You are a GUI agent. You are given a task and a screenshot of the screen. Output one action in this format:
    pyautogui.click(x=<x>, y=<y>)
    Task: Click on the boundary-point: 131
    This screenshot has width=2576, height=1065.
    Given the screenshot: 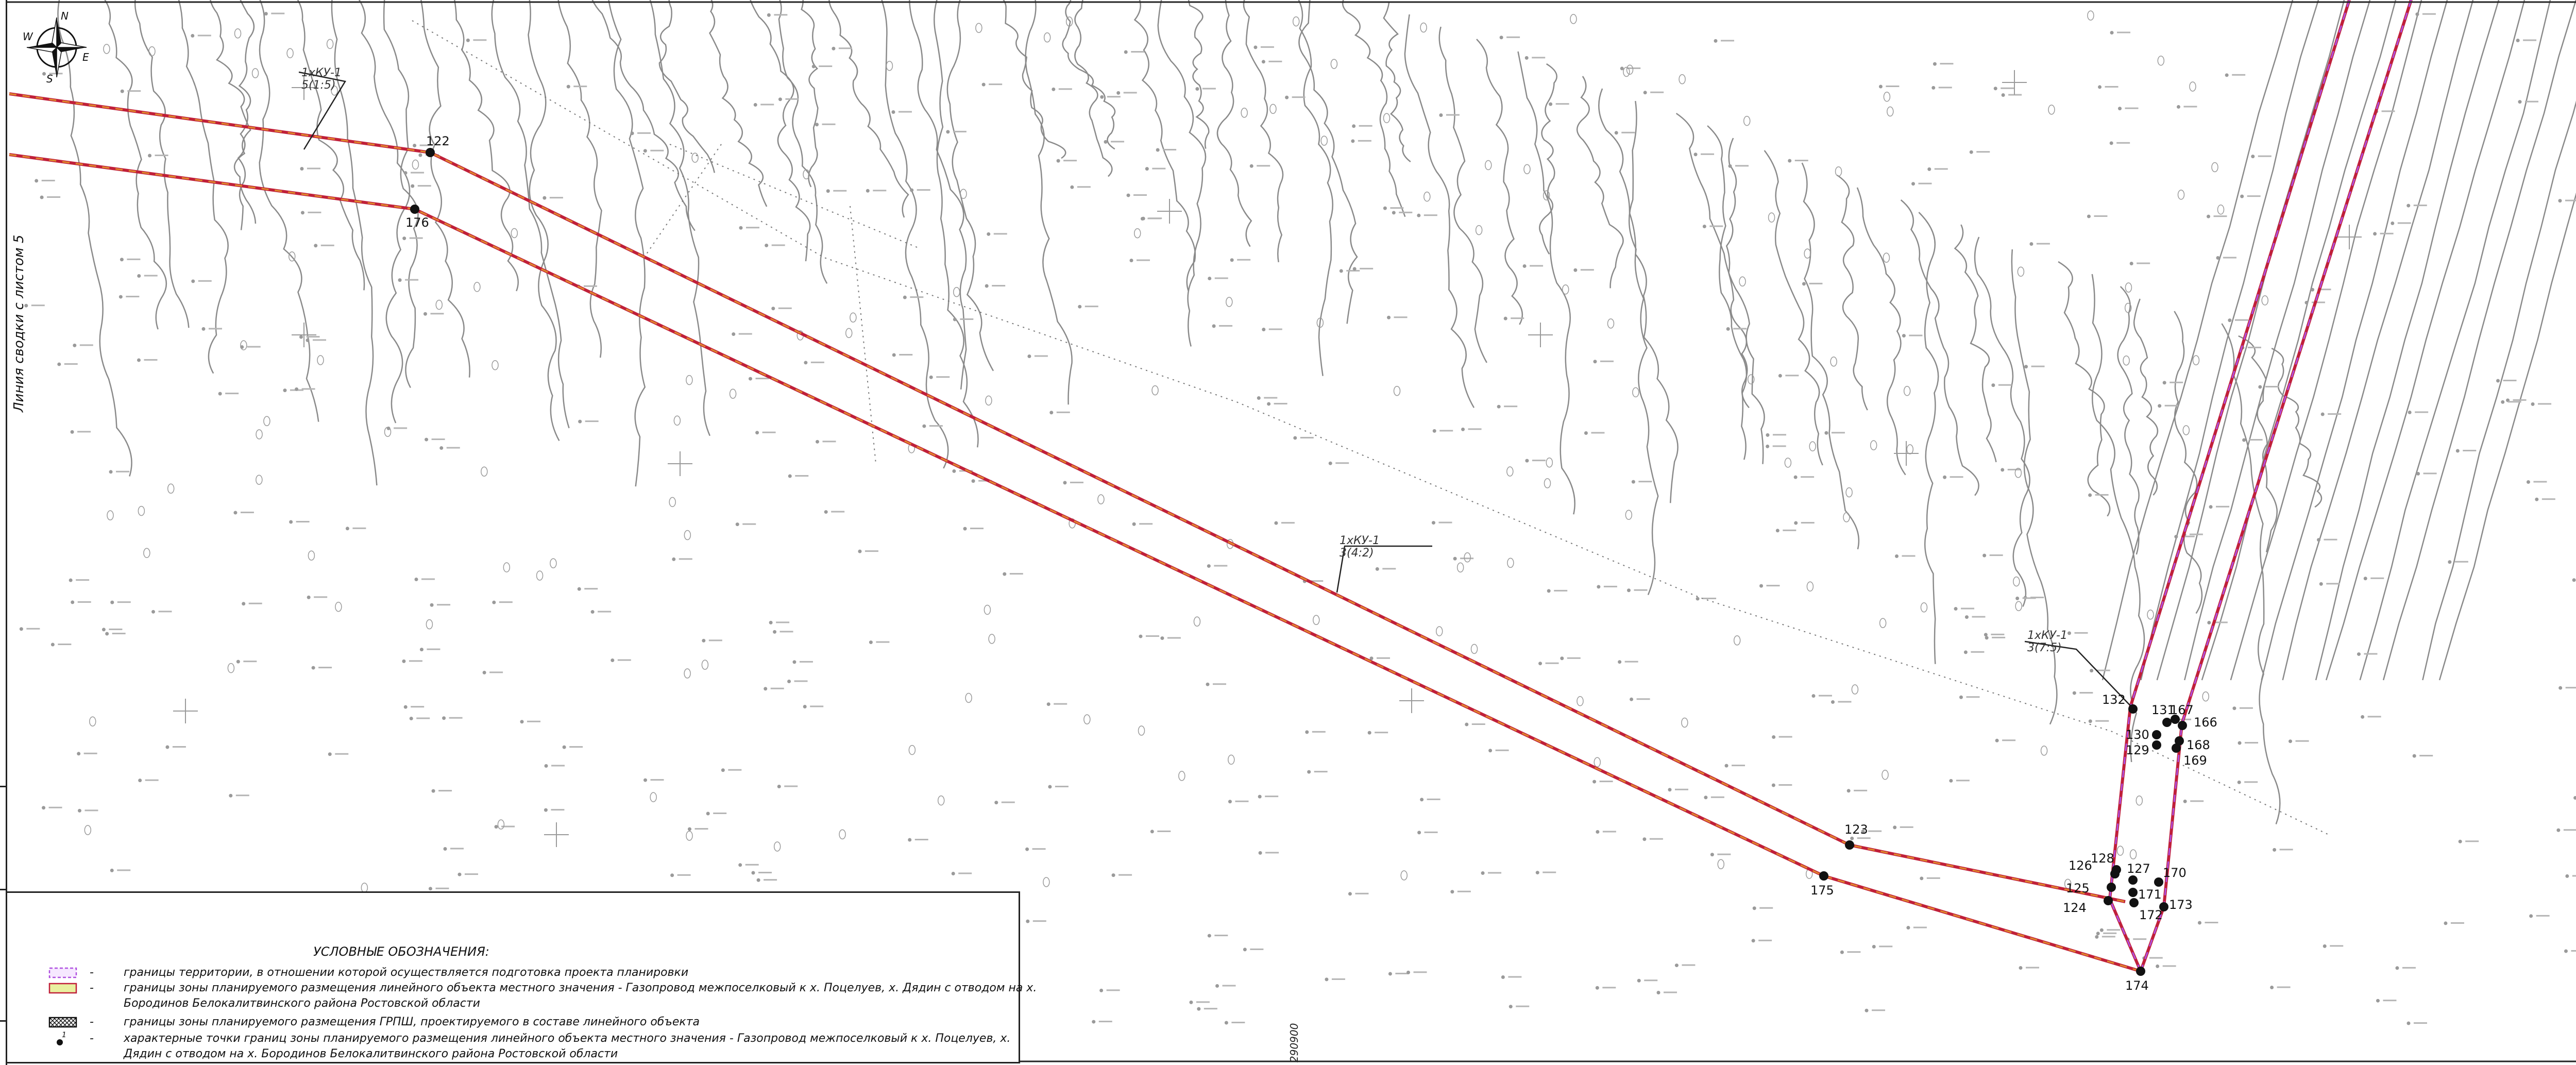 What is the action you would take?
    pyautogui.click(x=2163, y=715)
    